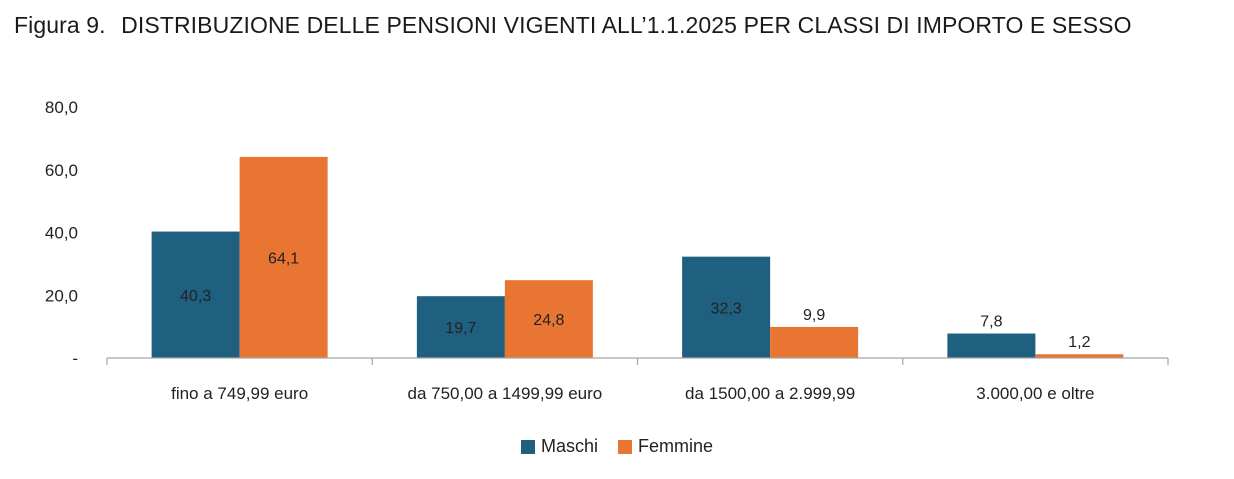 The height and width of the screenshot is (479, 1234). I want to click on data-label: 32,3, so click(726, 308).